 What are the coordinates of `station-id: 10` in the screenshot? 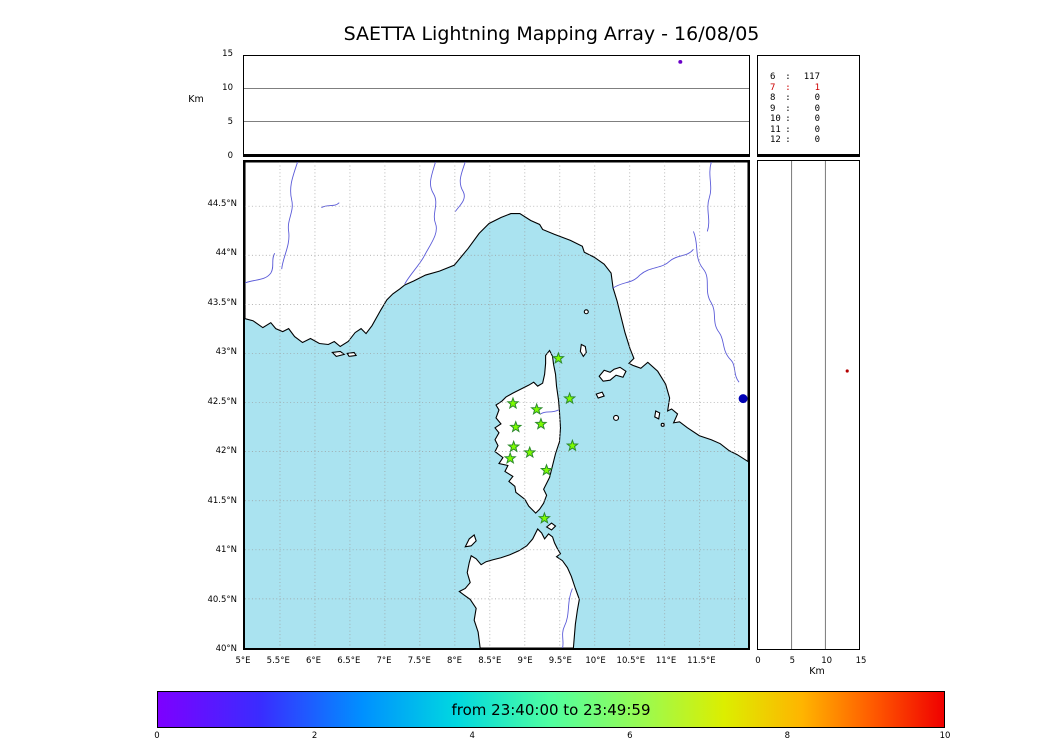 It's located at (775, 119).